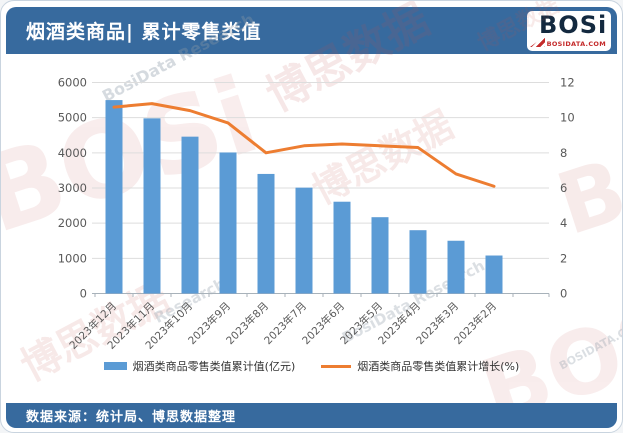 This screenshot has width=623, height=433. I want to click on svg-text: 8, so click(563, 153).